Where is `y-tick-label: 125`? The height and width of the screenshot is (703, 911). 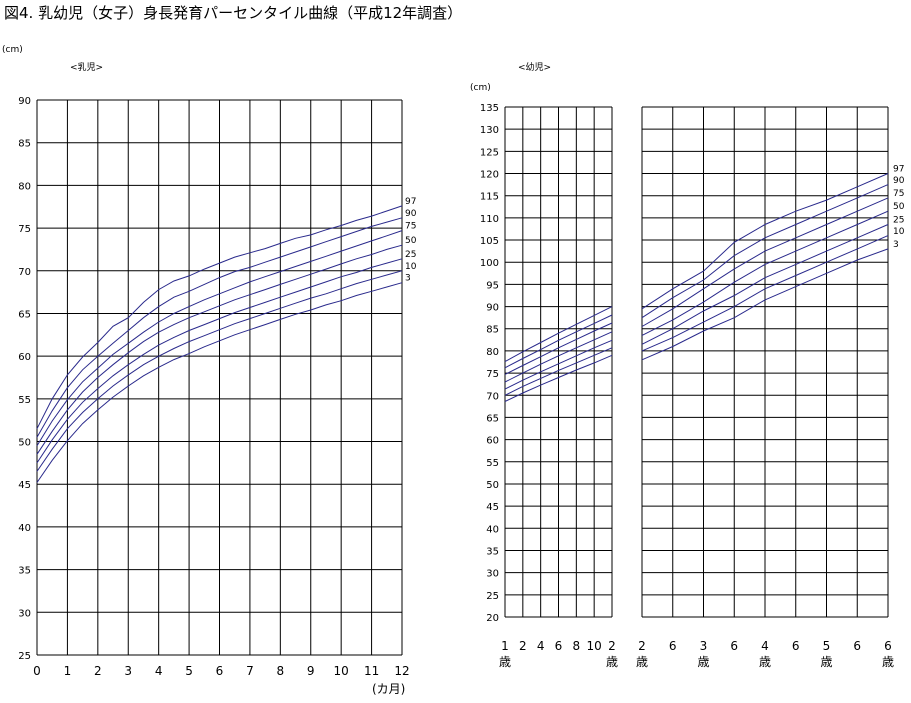
y-tick-label: 125 is located at coordinates (489, 152).